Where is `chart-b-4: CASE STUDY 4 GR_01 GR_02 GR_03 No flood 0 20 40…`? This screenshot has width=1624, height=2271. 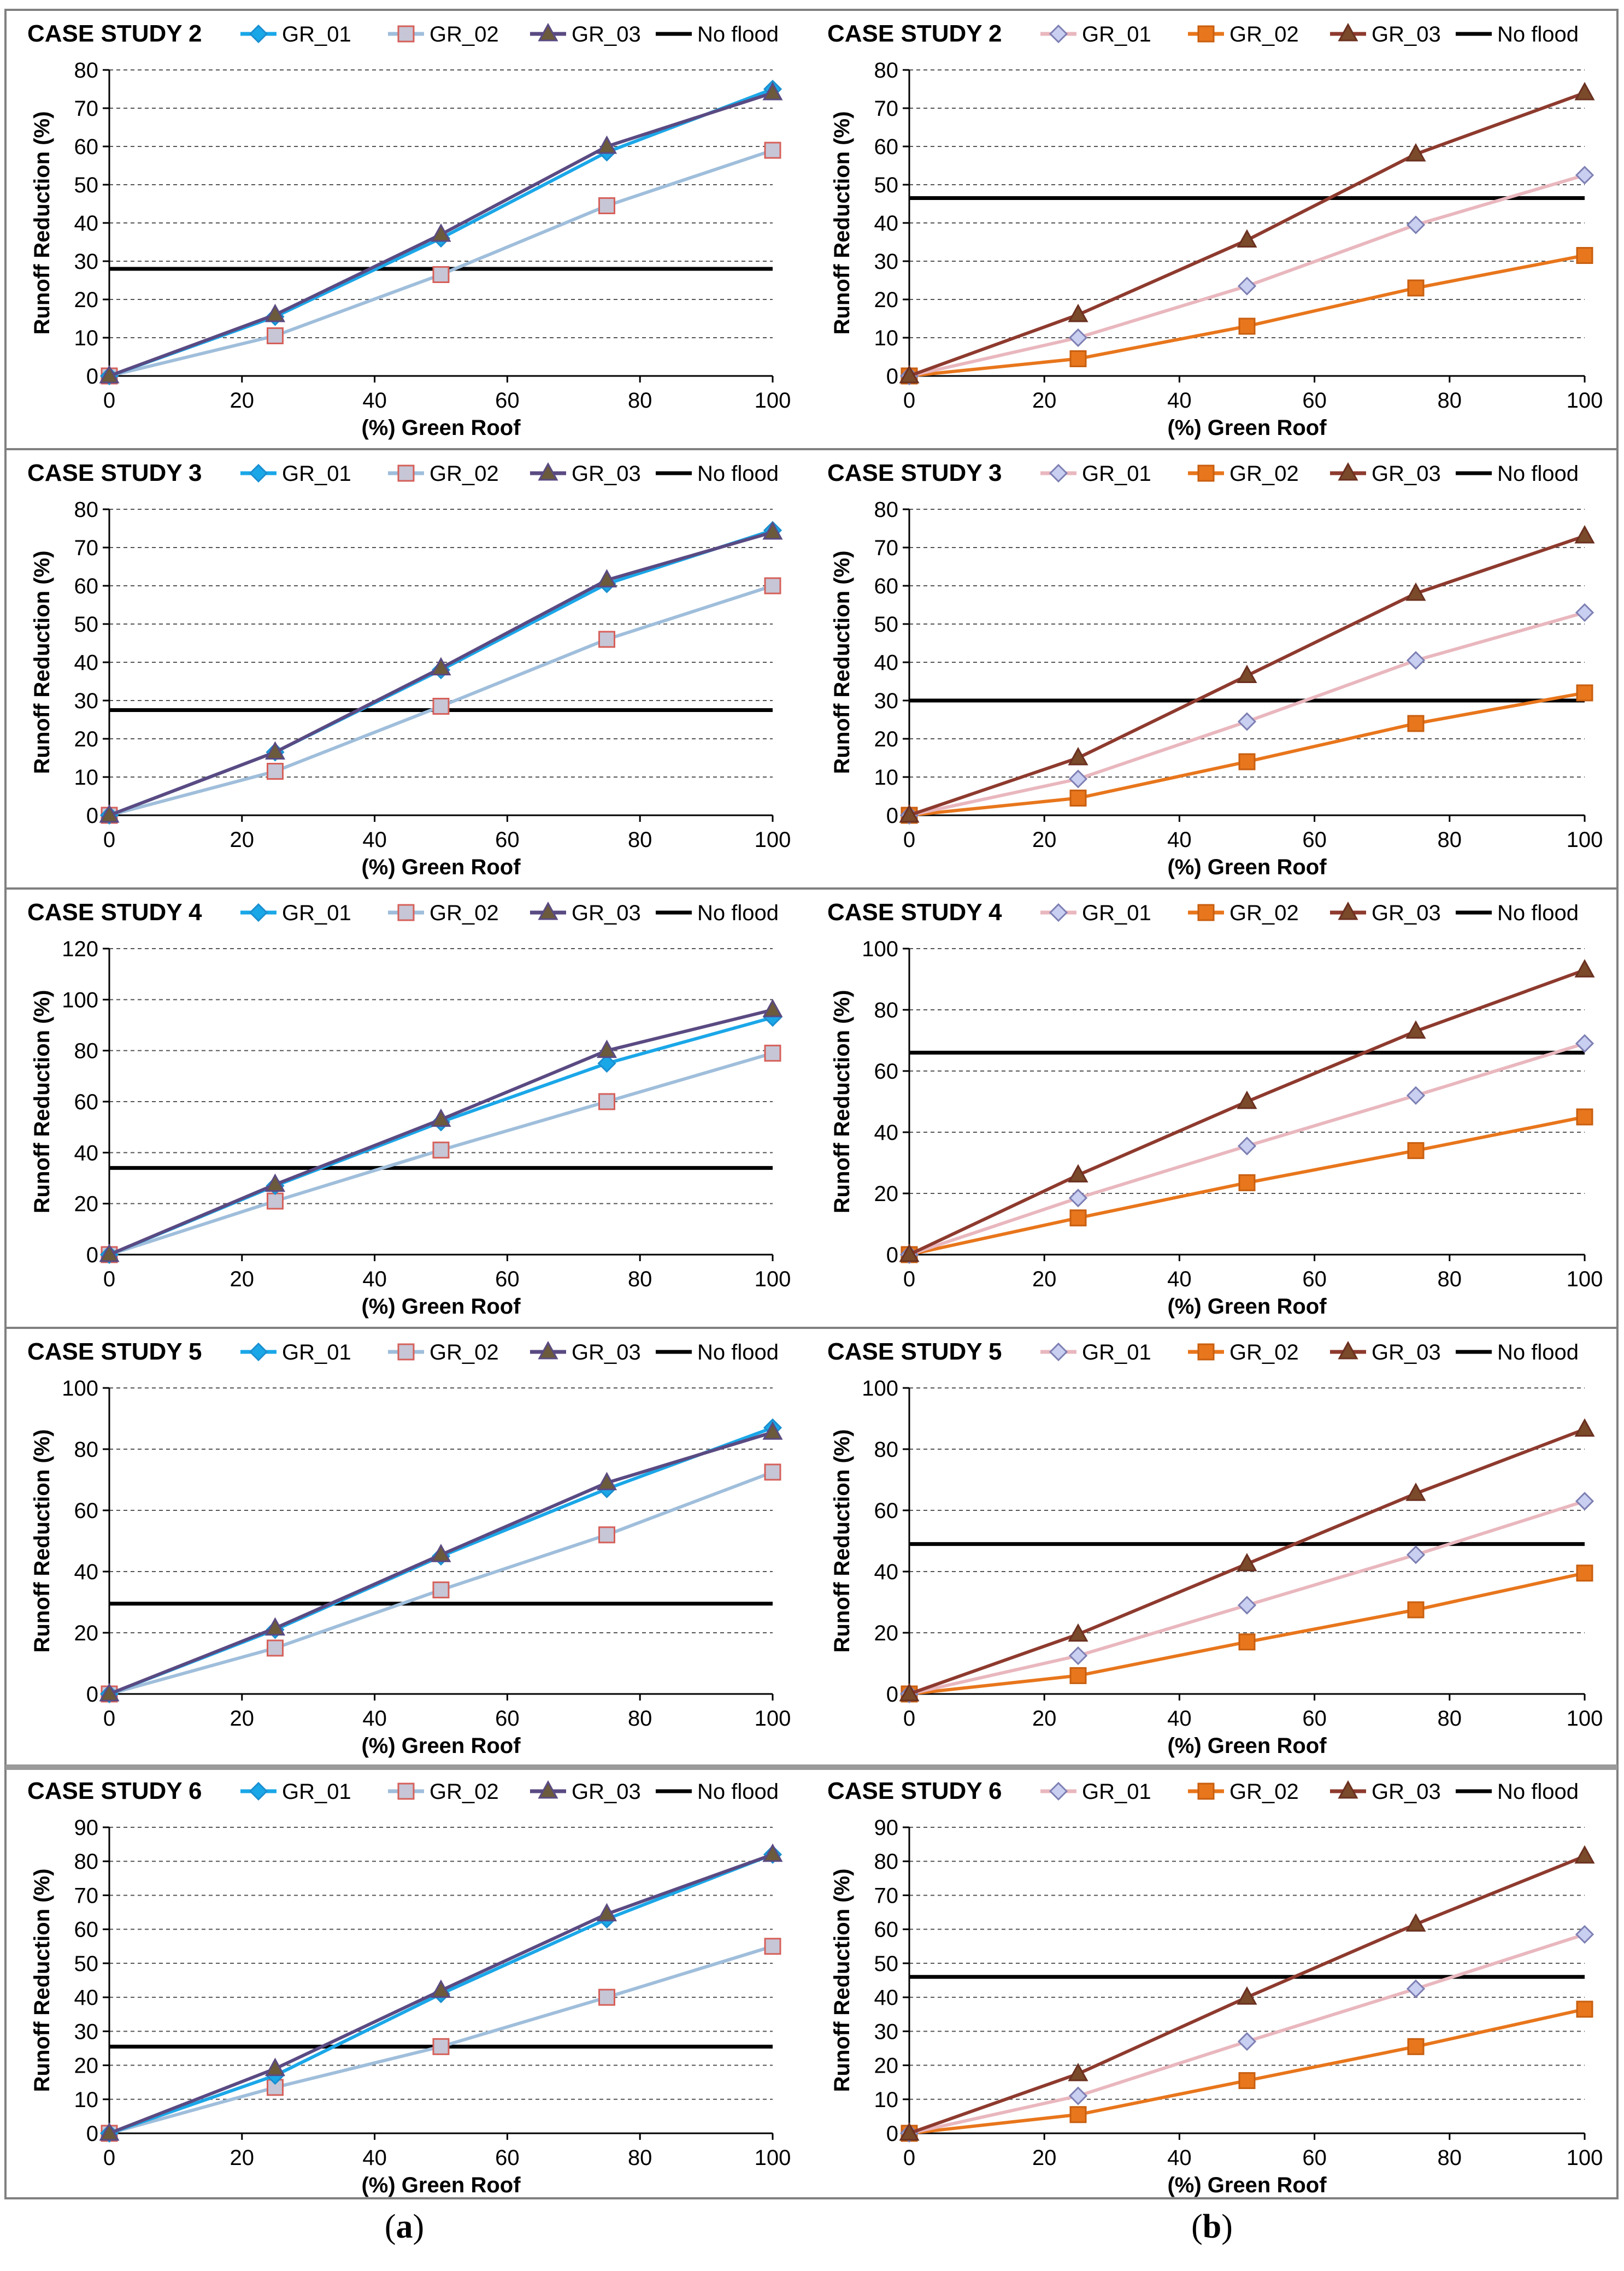
chart-b-4: CASE STUDY 4 GR_01 GR_02 GR_03 No flood 0 20 40… is located at coordinates (1215, 1109).